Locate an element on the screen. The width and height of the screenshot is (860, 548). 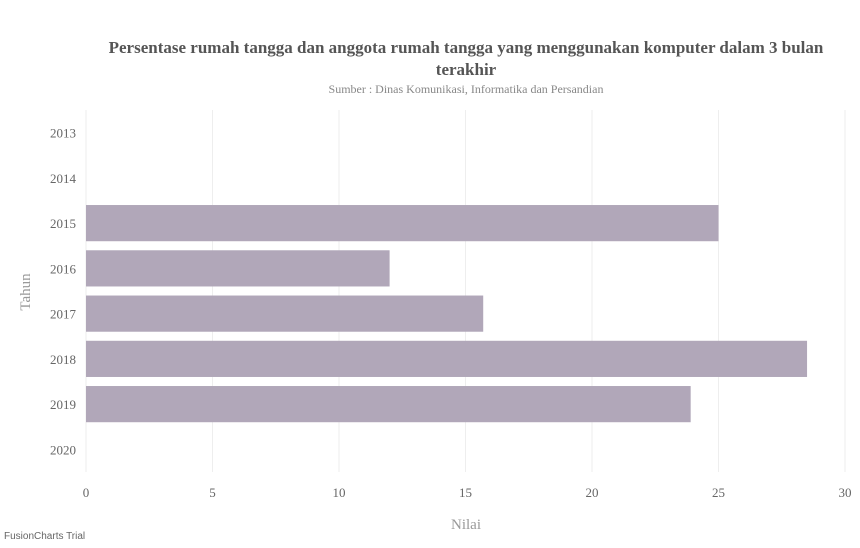
bar-2016 is located at coordinates (238, 268).